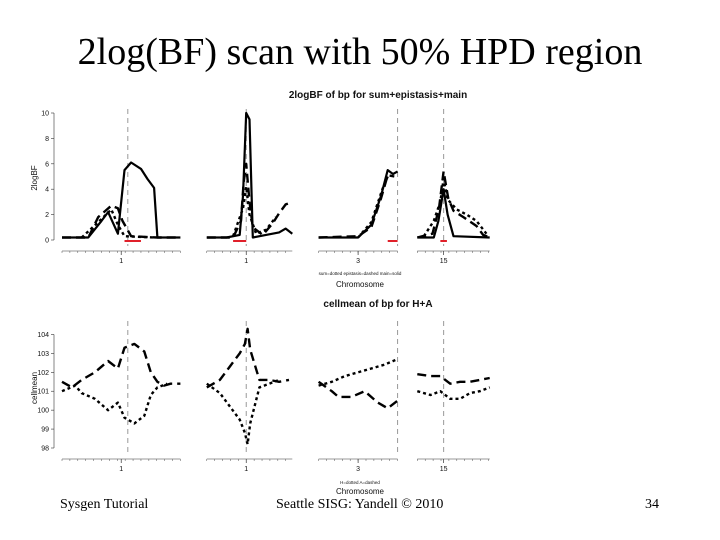 This screenshot has width=720, height=540. Describe the element at coordinates (43, 354) in the screenshot. I see `bottom-y-tick-label: 103` at that location.